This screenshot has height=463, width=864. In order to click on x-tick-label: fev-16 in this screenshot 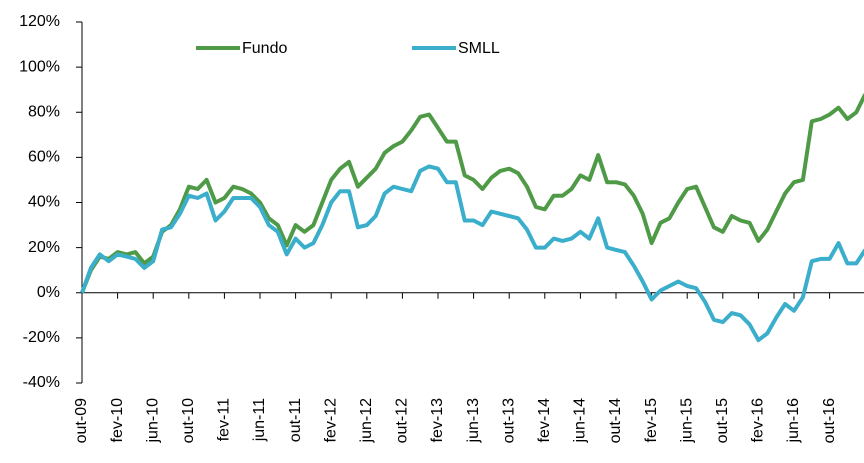, I will do `click(758, 420)`.